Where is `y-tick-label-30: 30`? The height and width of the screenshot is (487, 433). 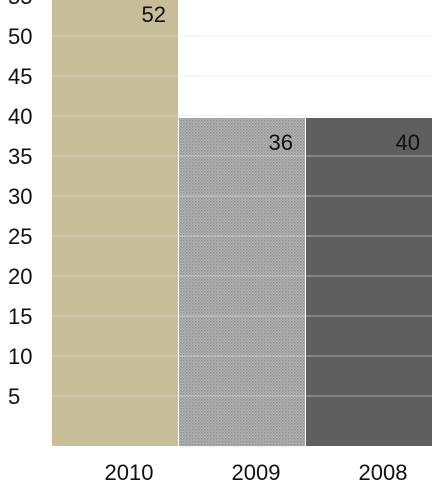
y-tick-label-30: 30 is located at coordinates (20, 196).